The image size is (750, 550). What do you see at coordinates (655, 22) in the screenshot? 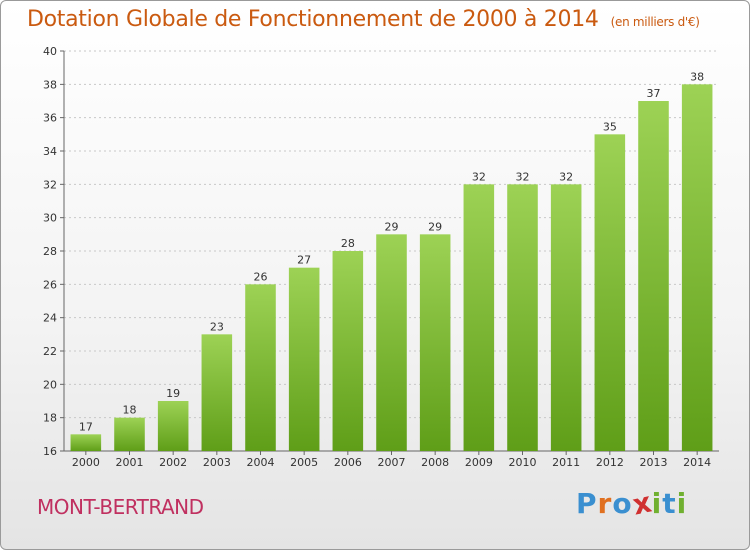
I see `chart-unit-note: (en milliers d'€)` at bounding box center [655, 22].